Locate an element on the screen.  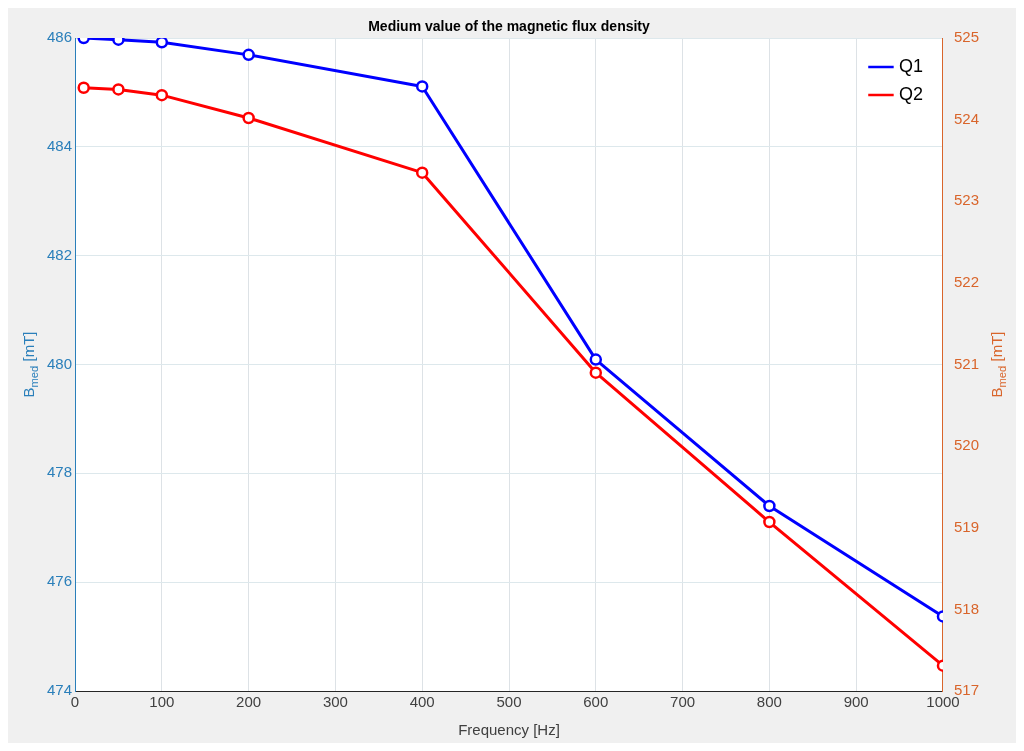
y-tick-label: 484 is located at coordinates (60, 145).